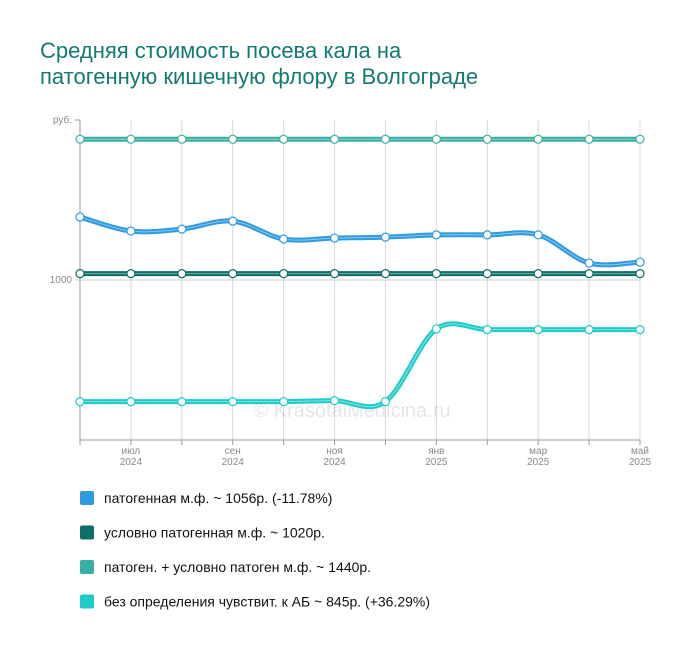 Image resolution: width=700 pixels, height=651 pixels. Describe the element at coordinates (62, 120) in the screenshot. I see `y-tick-label: руб.` at that location.